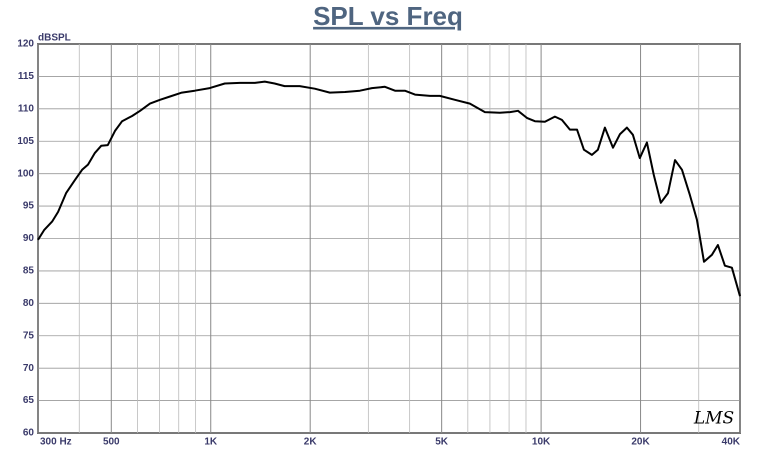 This screenshot has height=463, width=765. Describe the element at coordinates (29, 271) in the screenshot. I see `y-tick-label: 85` at that location.